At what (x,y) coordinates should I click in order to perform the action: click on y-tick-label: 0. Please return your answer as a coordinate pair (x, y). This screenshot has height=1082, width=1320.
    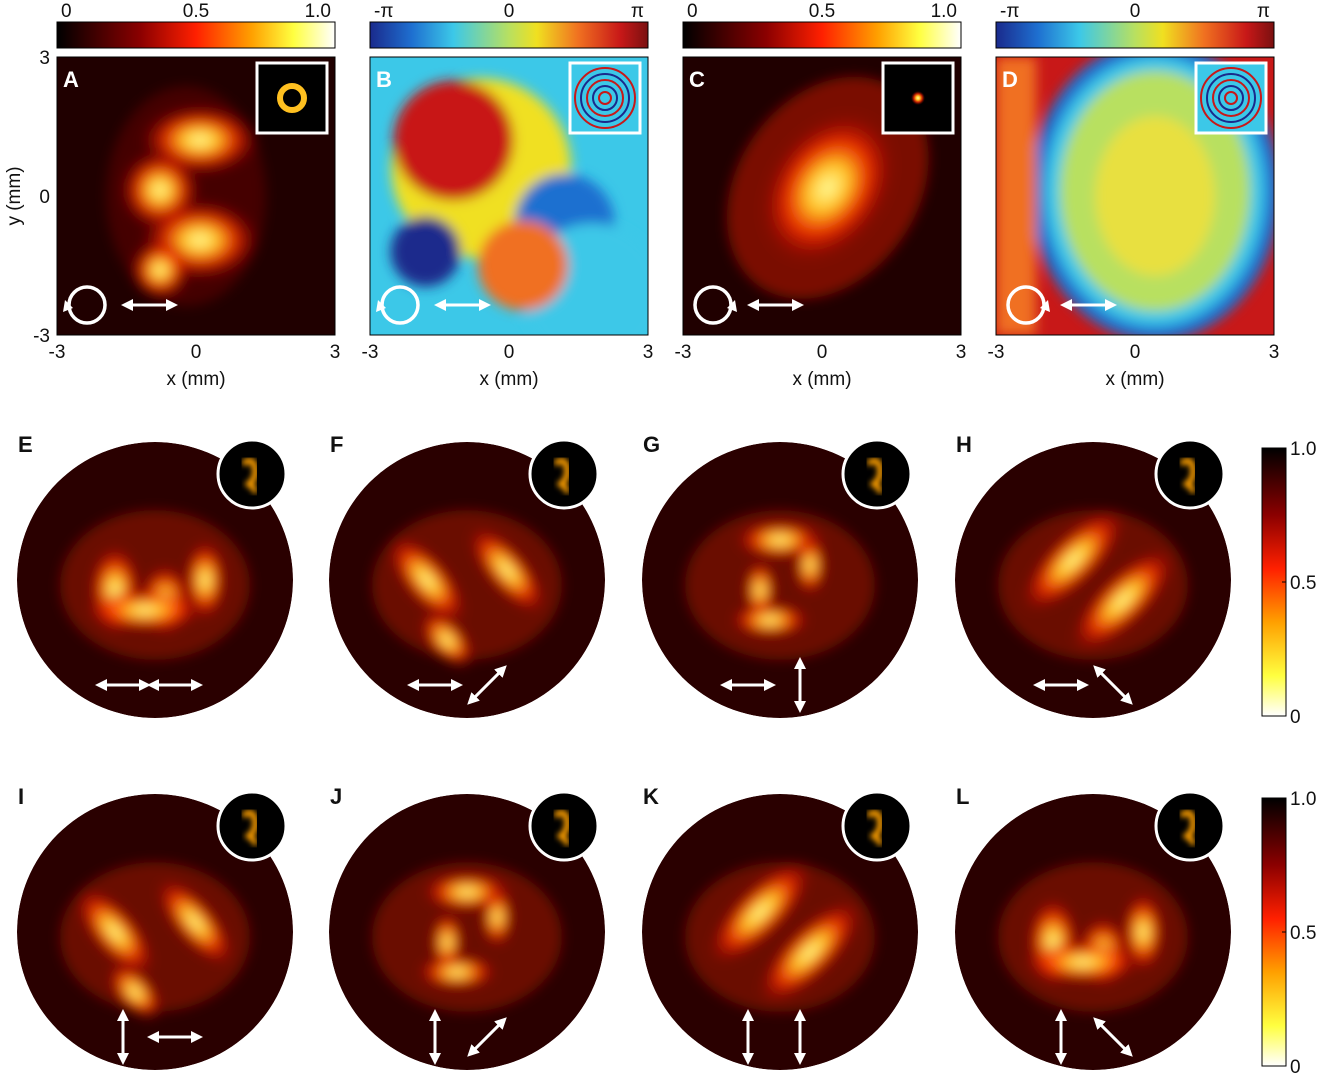
    Looking at the image, I should click on (44, 197).